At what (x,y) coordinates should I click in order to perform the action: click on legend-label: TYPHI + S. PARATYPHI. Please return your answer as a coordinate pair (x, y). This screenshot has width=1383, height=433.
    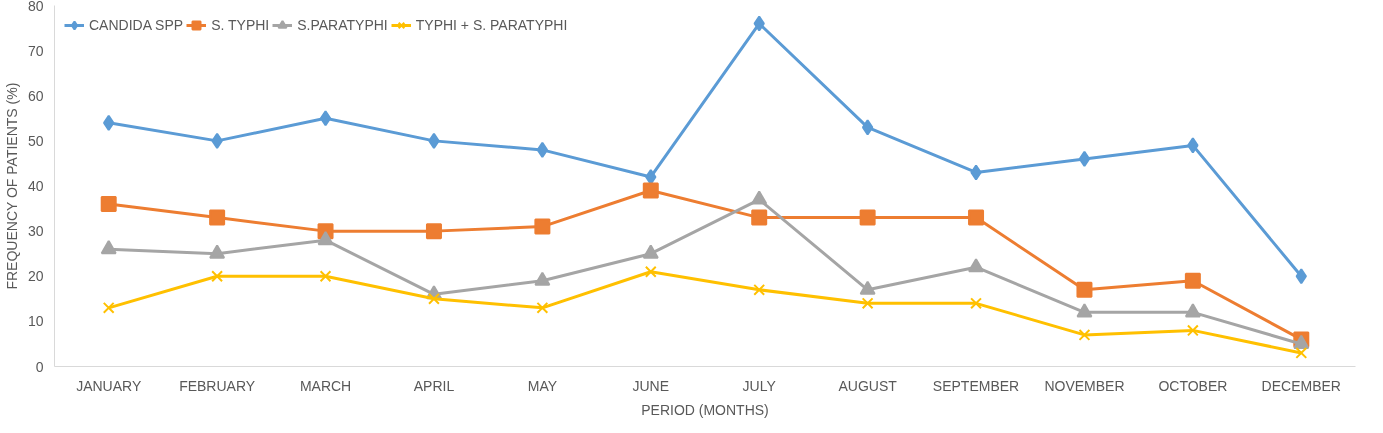
    Looking at the image, I should click on (491, 25).